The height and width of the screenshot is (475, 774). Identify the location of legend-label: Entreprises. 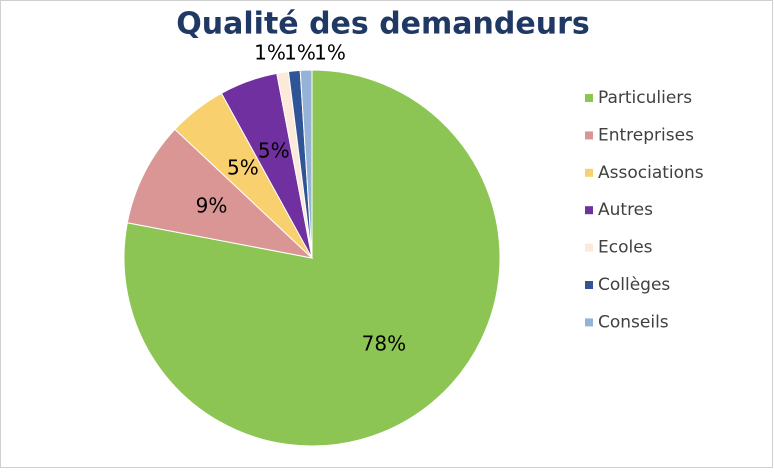
(646, 135).